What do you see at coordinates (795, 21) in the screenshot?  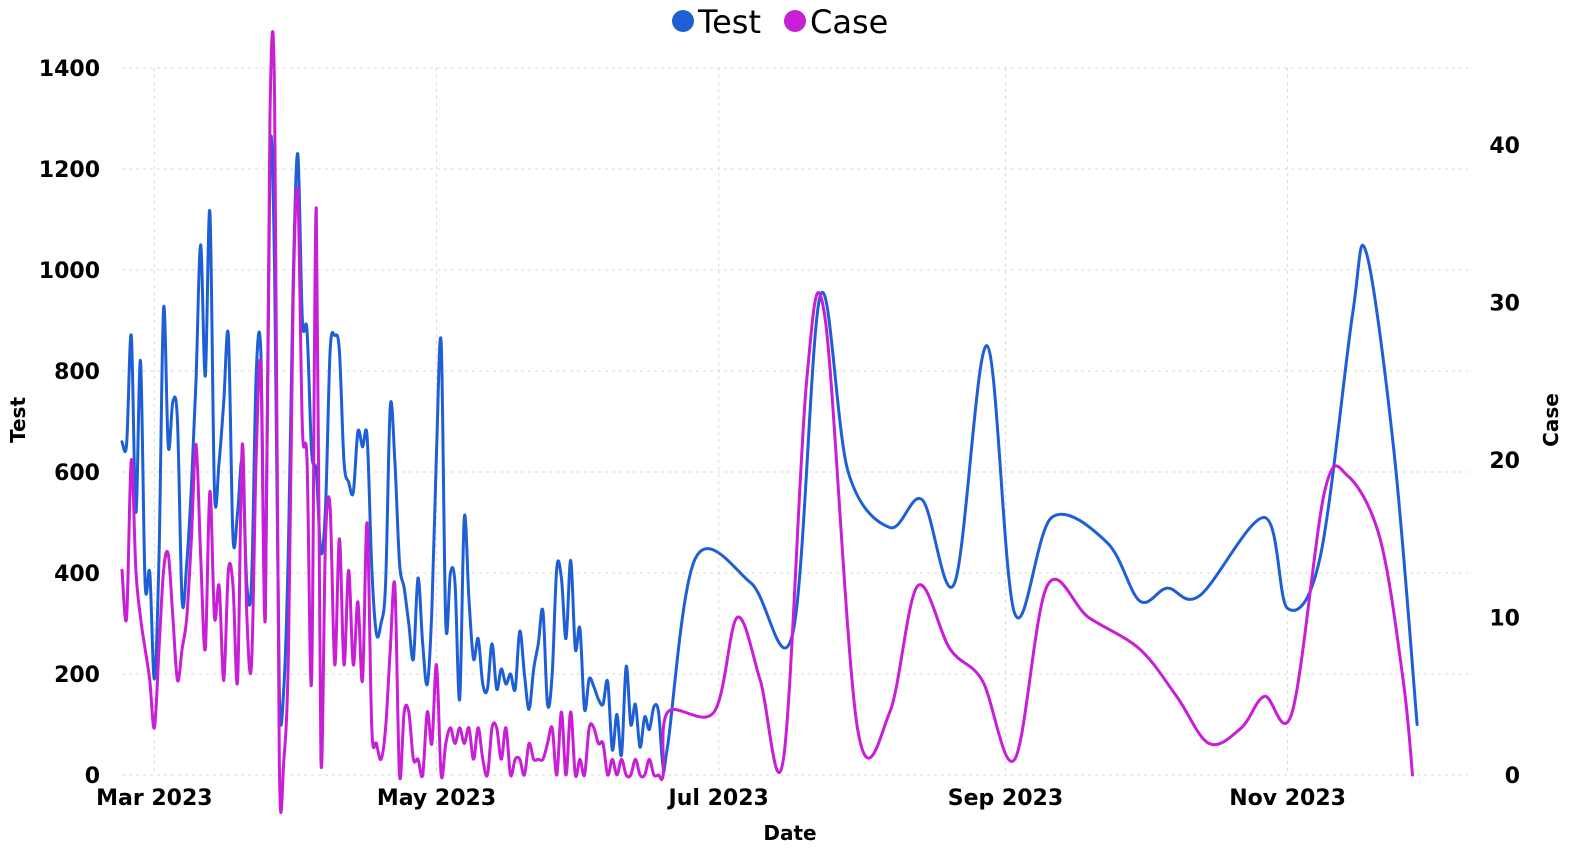 I see `legend-marker-case` at bounding box center [795, 21].